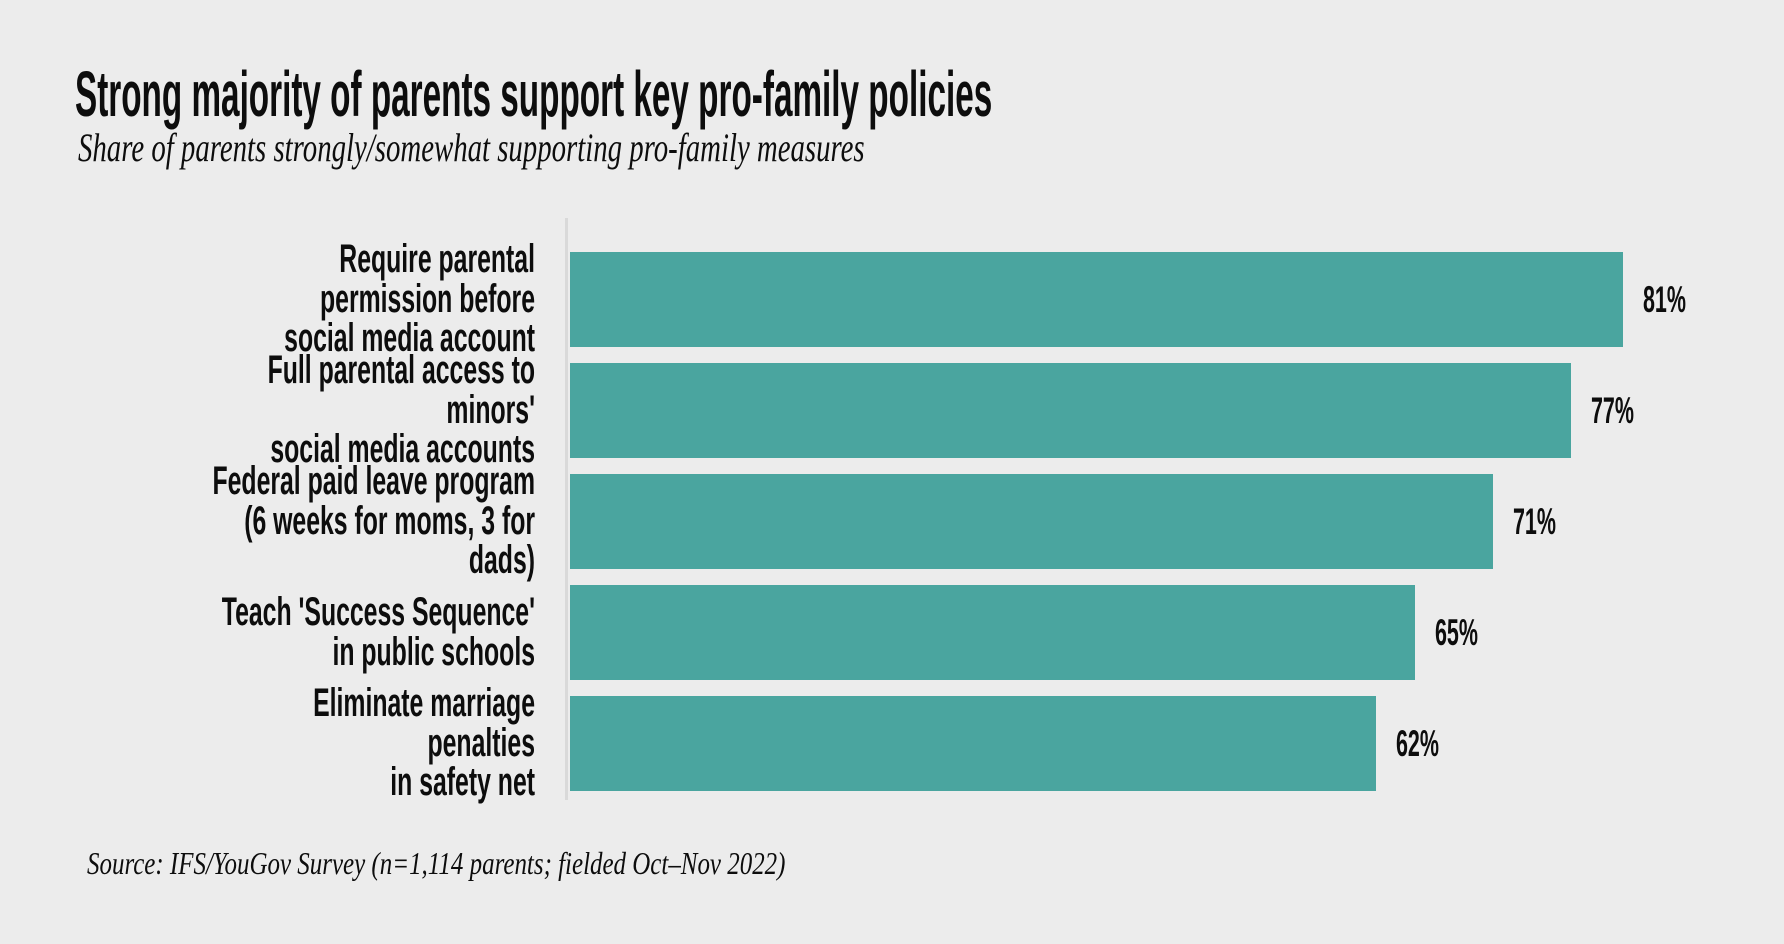  I want to click on category-label-line: Federal paid leave program, so click(373, 481).